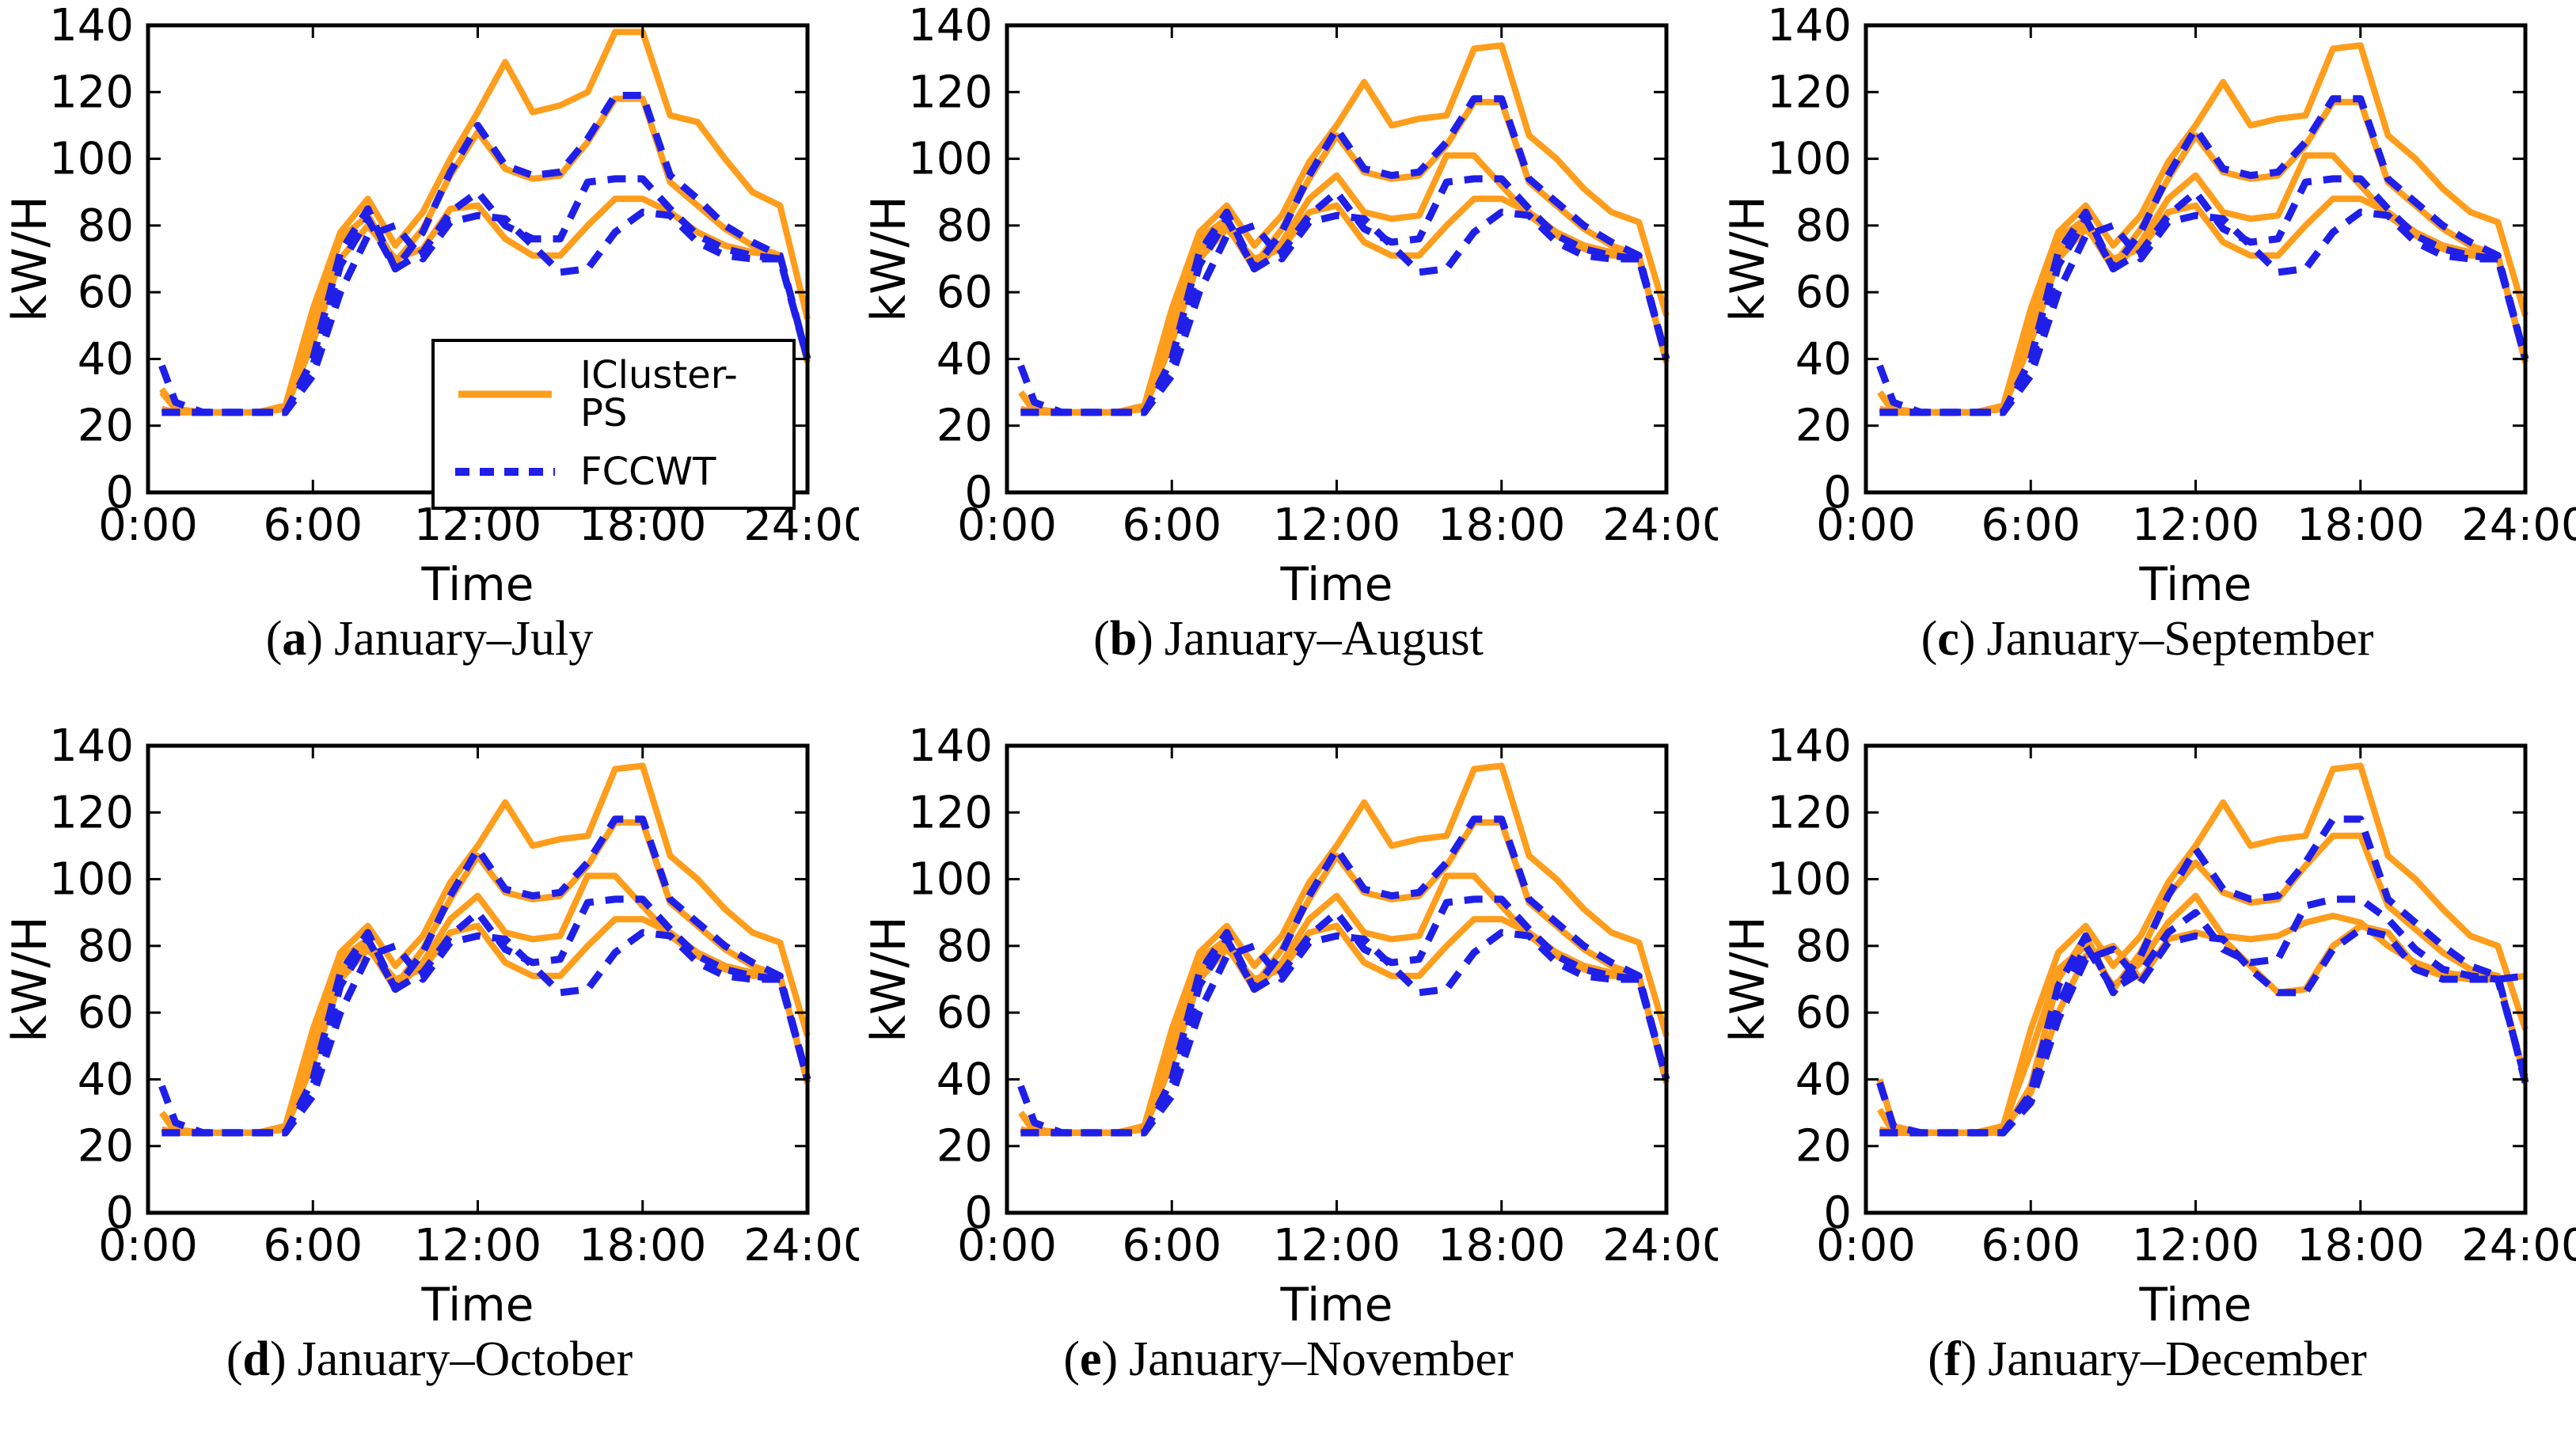  I want to click on caption-letter: c, so click(1948, 639).